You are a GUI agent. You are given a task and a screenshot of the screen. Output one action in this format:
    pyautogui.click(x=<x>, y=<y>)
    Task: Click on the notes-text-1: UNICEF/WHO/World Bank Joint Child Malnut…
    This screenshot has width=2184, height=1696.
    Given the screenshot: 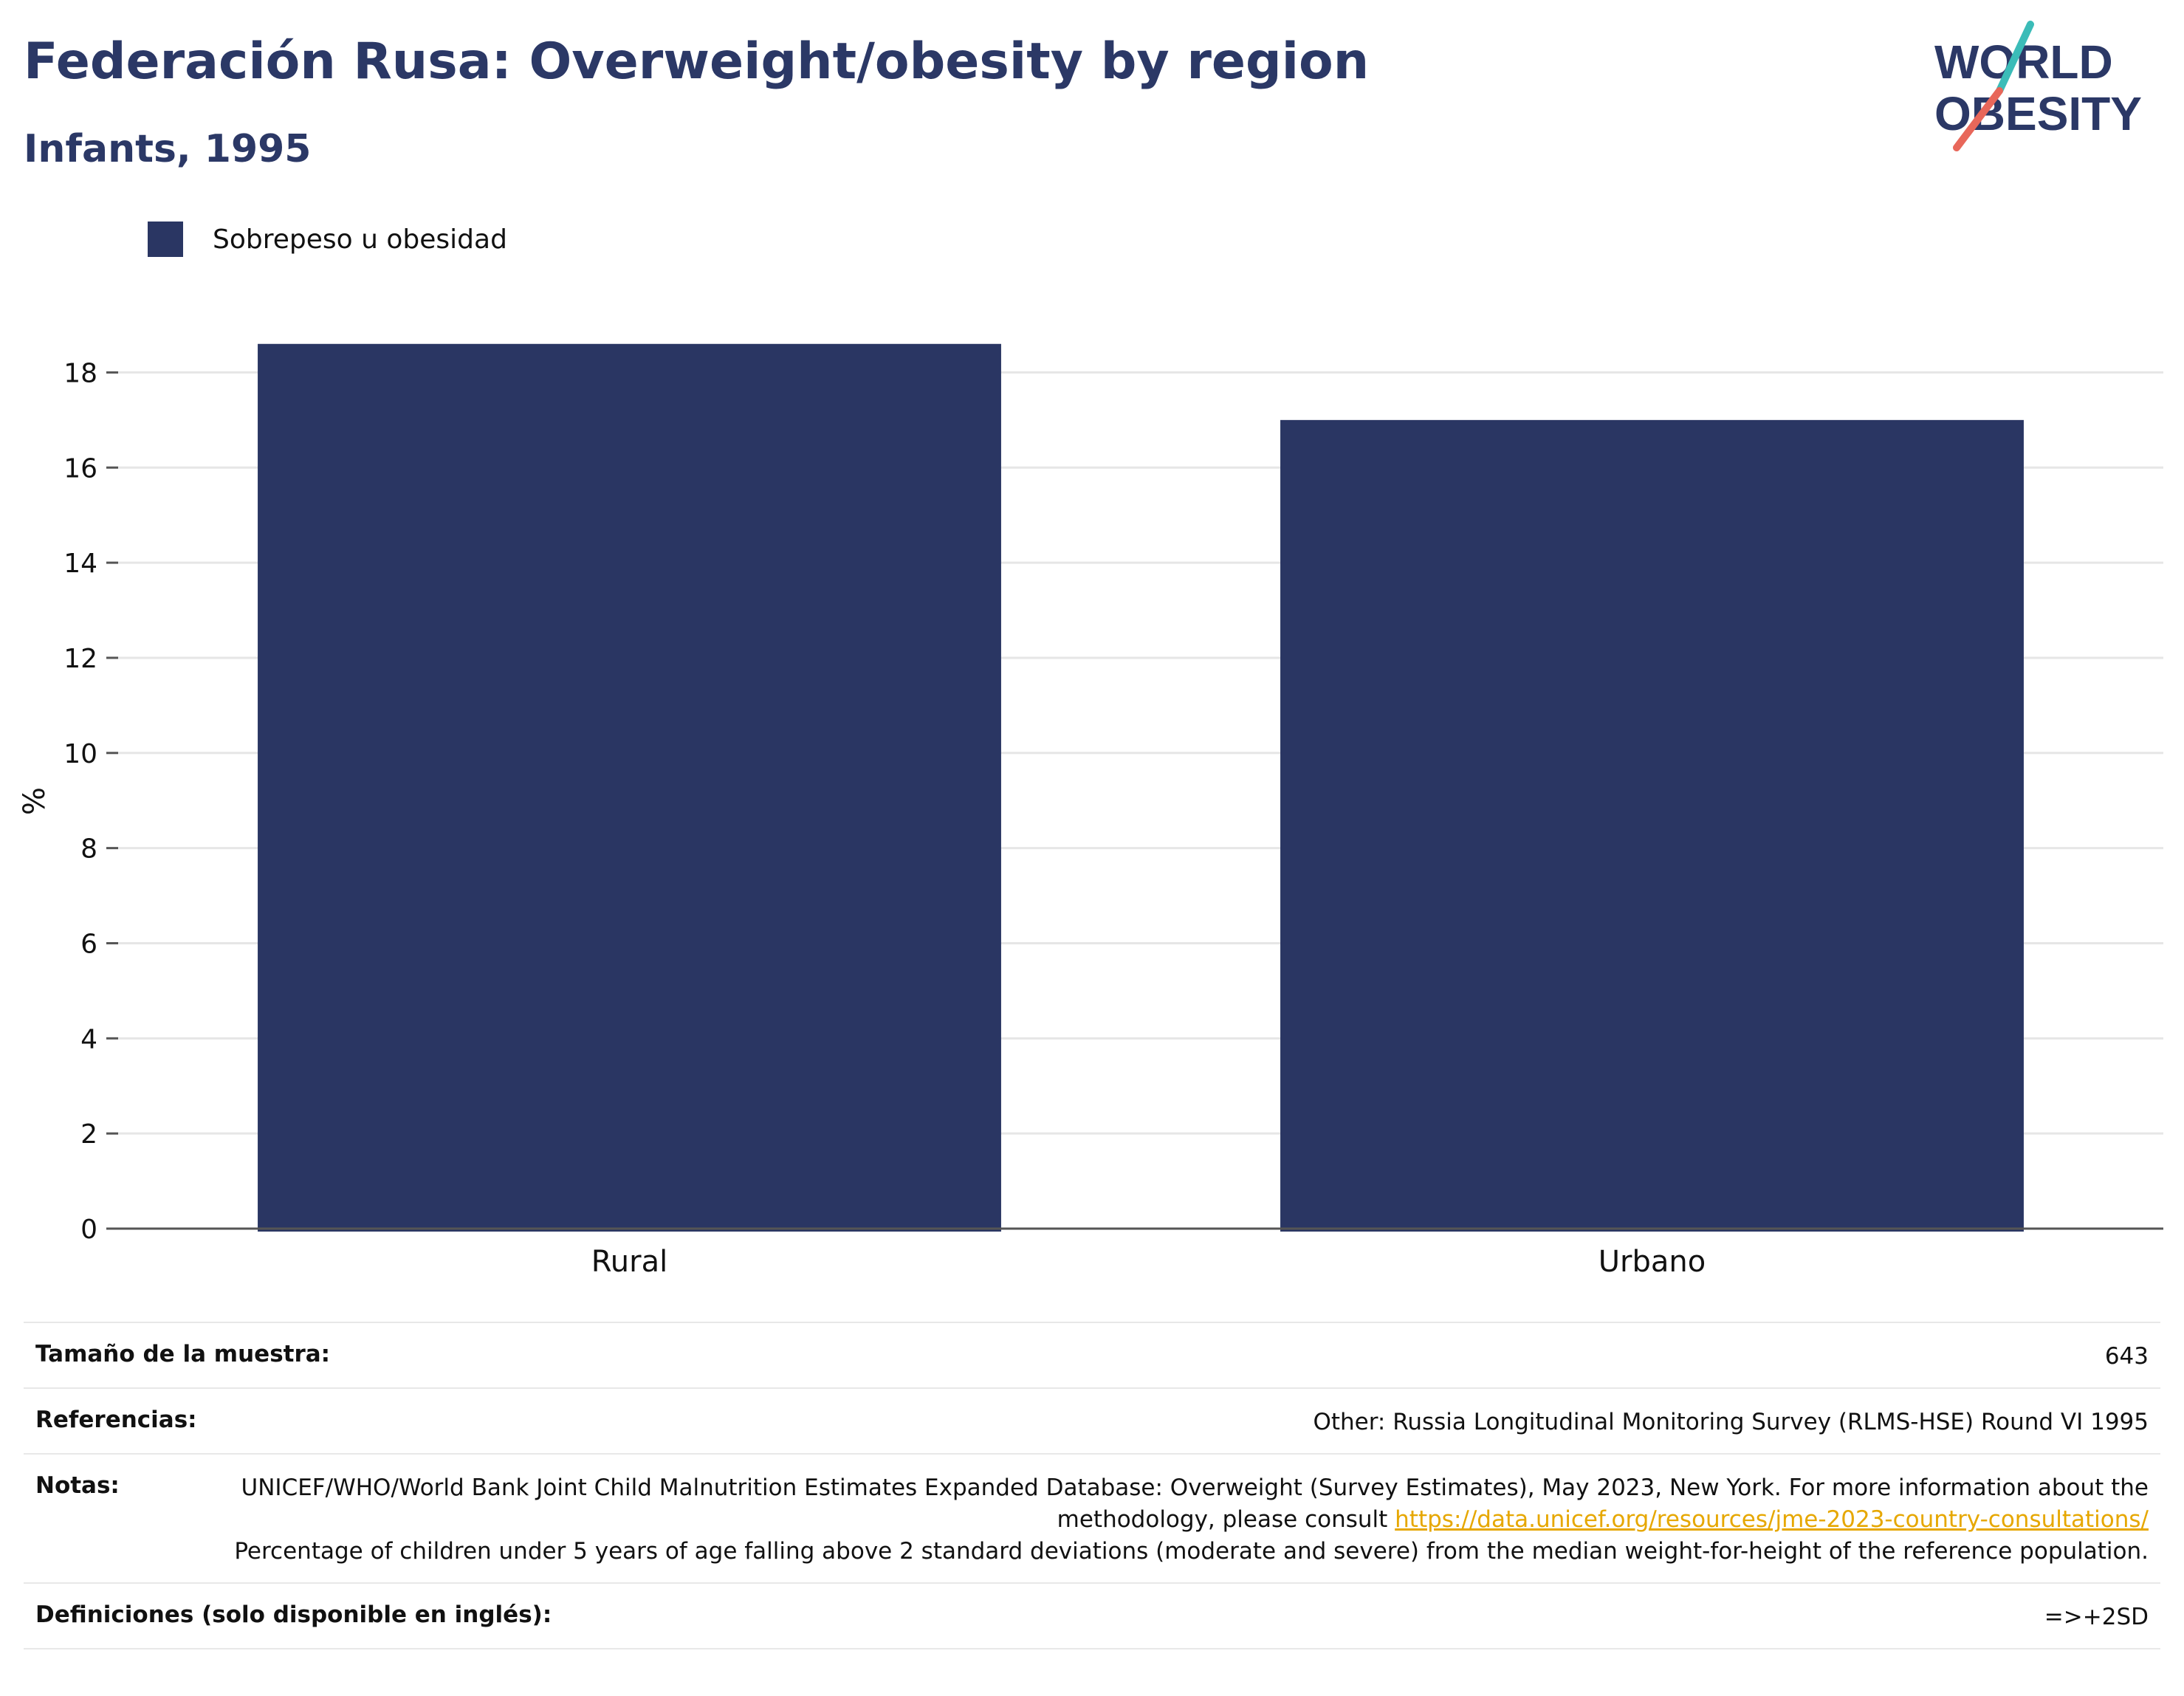 What is the action you would take?
    pyautogui.click(x=1195, y=1503)
    